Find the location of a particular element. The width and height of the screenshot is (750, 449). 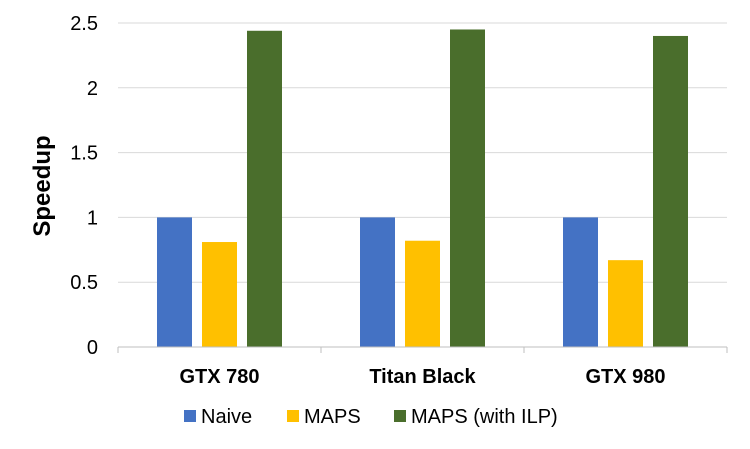

legend-label: MAPS (with ILP) is located at coordinates (484, 417).